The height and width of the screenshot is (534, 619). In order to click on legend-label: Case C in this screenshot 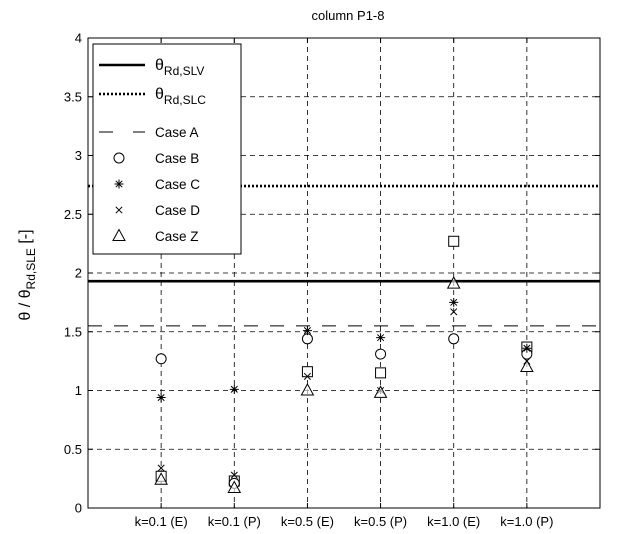, I will do `click(177, 184)`.